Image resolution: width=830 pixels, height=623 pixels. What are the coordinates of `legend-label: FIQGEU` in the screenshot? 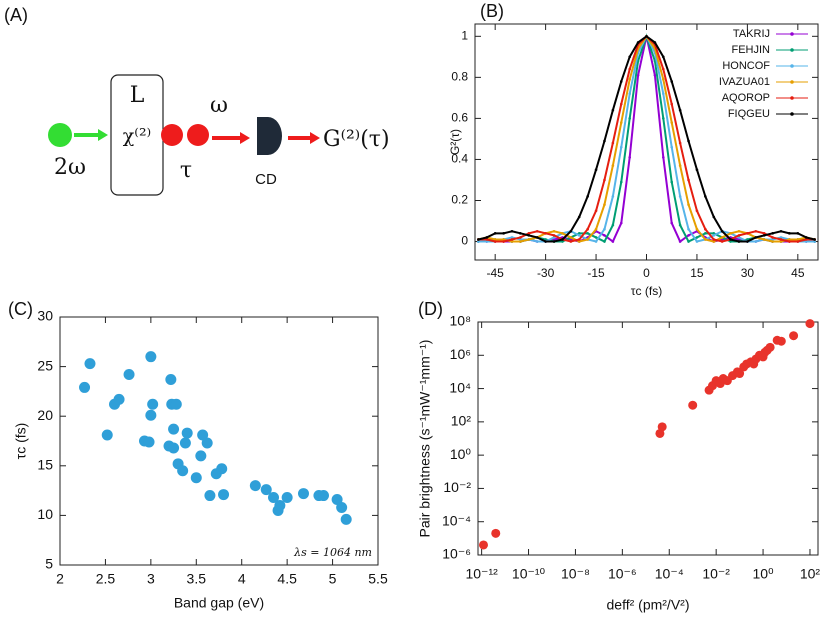 It's located at (749, 114).